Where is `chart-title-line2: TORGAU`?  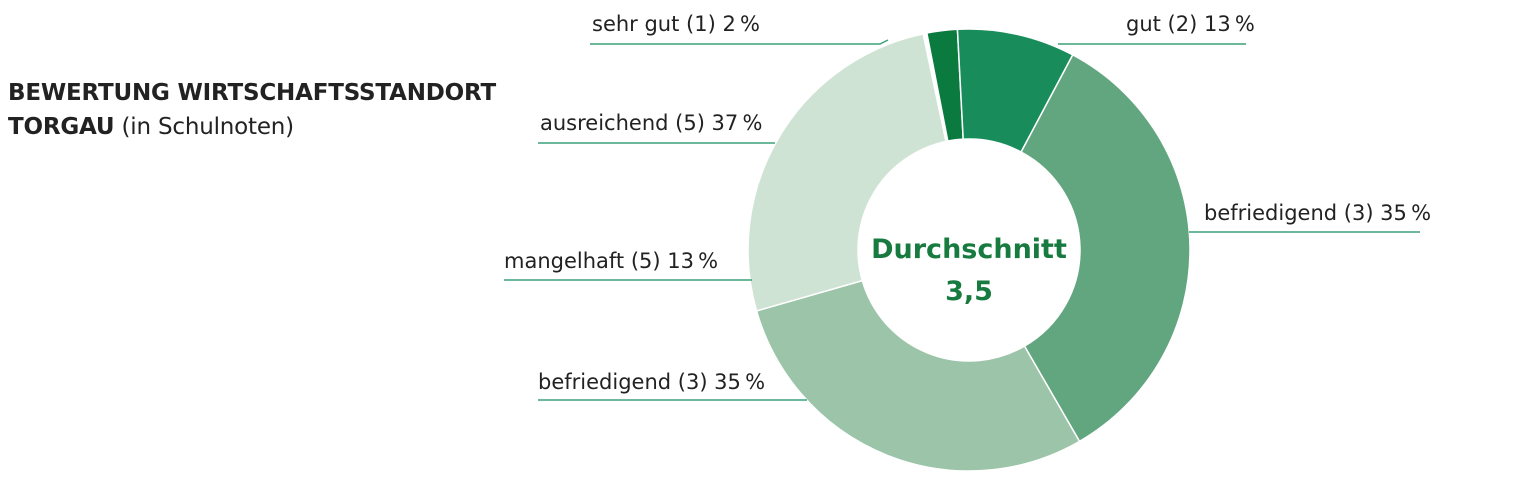
chart-title-line2: TORGAU is located at coordinates (61, 127).